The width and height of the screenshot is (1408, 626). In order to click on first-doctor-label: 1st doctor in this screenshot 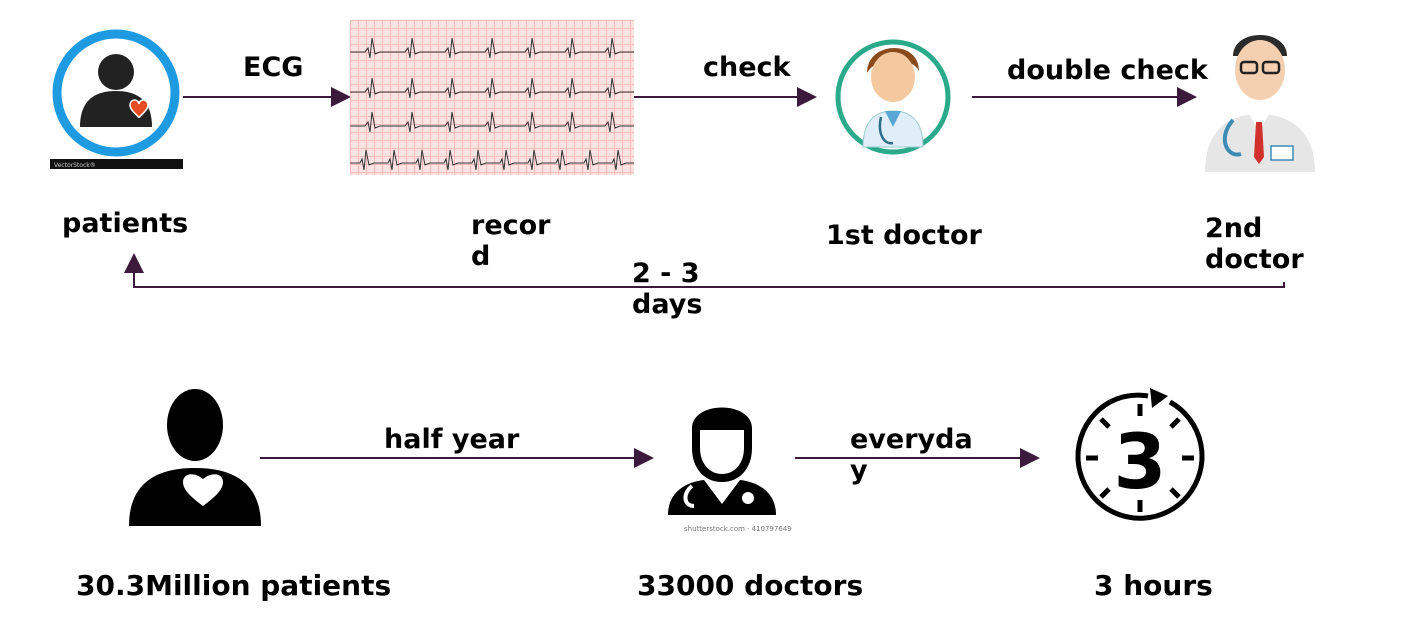, I will do `click(904, 235)`.